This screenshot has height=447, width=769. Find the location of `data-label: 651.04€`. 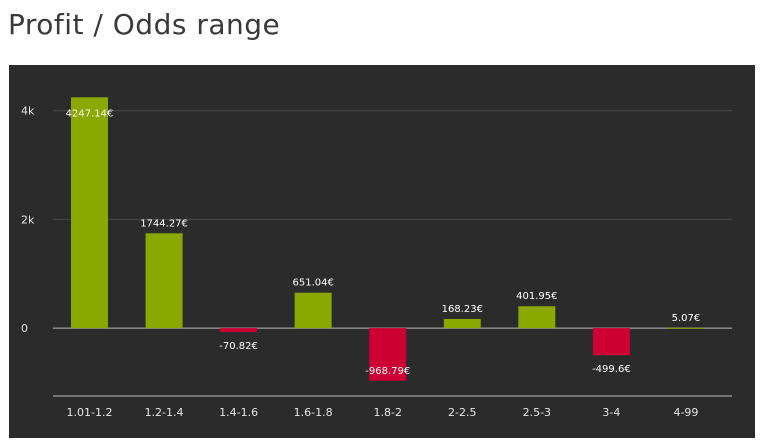

data-label: 651.04€ is located at coordinates (312, 283).